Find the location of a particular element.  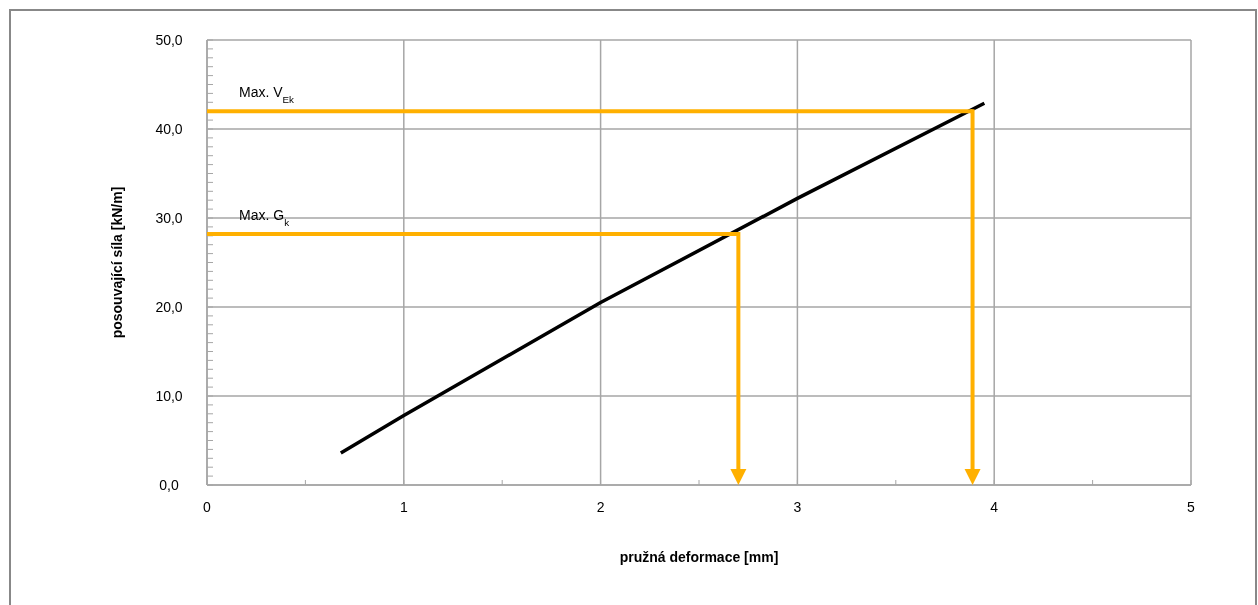

x-axis-title: pružná deformace [mm] is located at coordinates (699, 557).